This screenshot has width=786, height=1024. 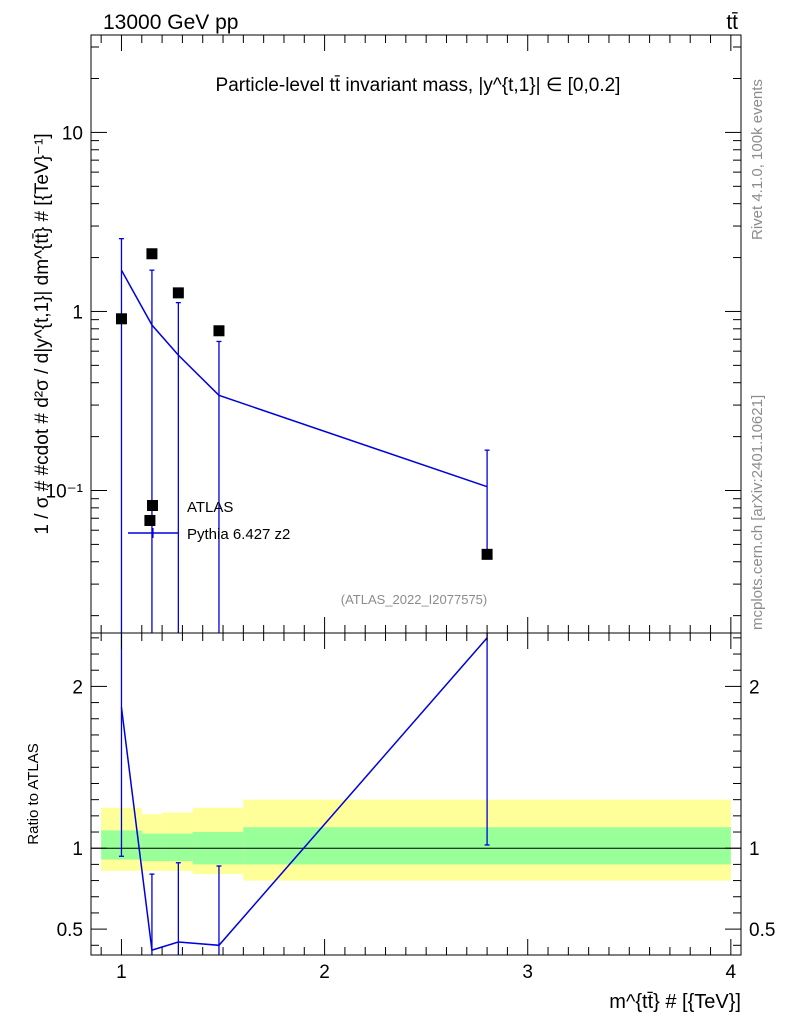 I want to click on x-axis-label: m^{tt̄} # [{TeV}], so click(x=675, y=1002).